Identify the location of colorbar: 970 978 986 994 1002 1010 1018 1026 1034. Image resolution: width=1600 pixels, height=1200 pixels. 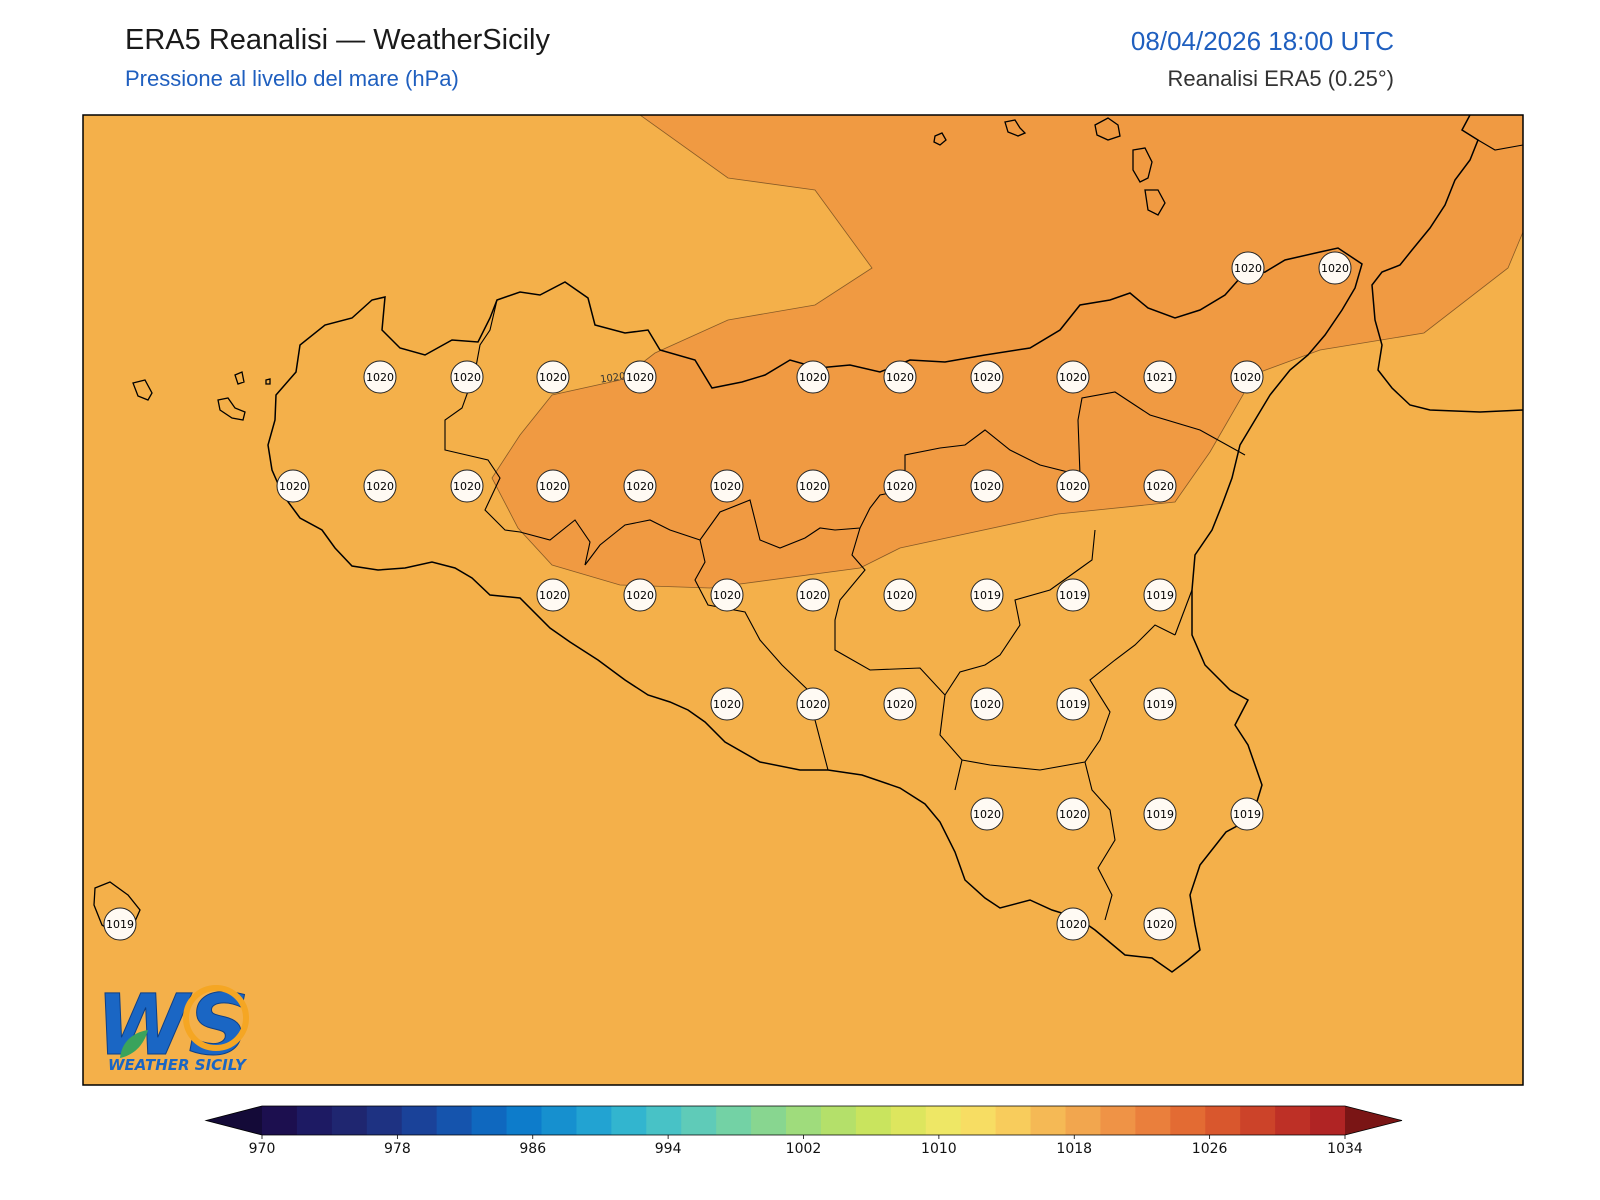
(803, 1131).